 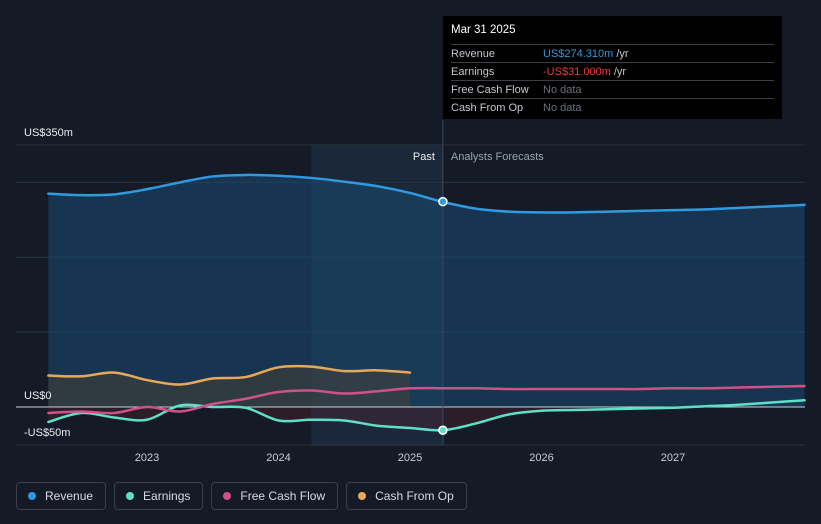 I want to click on y-axis-bottom-label: -US$50m, so click(x=47, y=433).